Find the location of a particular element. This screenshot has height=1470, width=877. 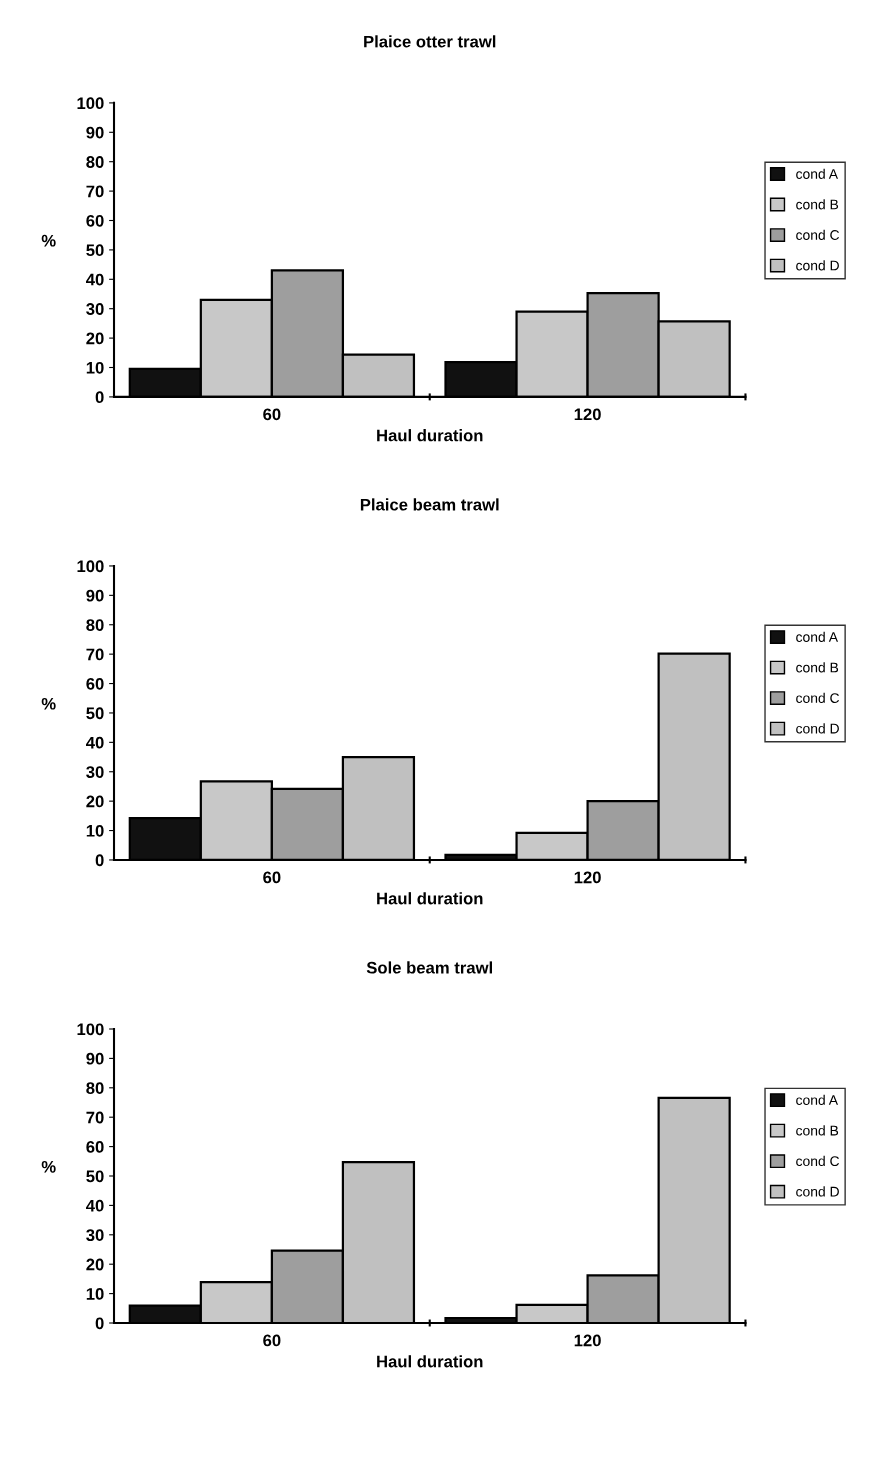

chart-title: Plaice otter trawl is located at coordinates (430, 41).